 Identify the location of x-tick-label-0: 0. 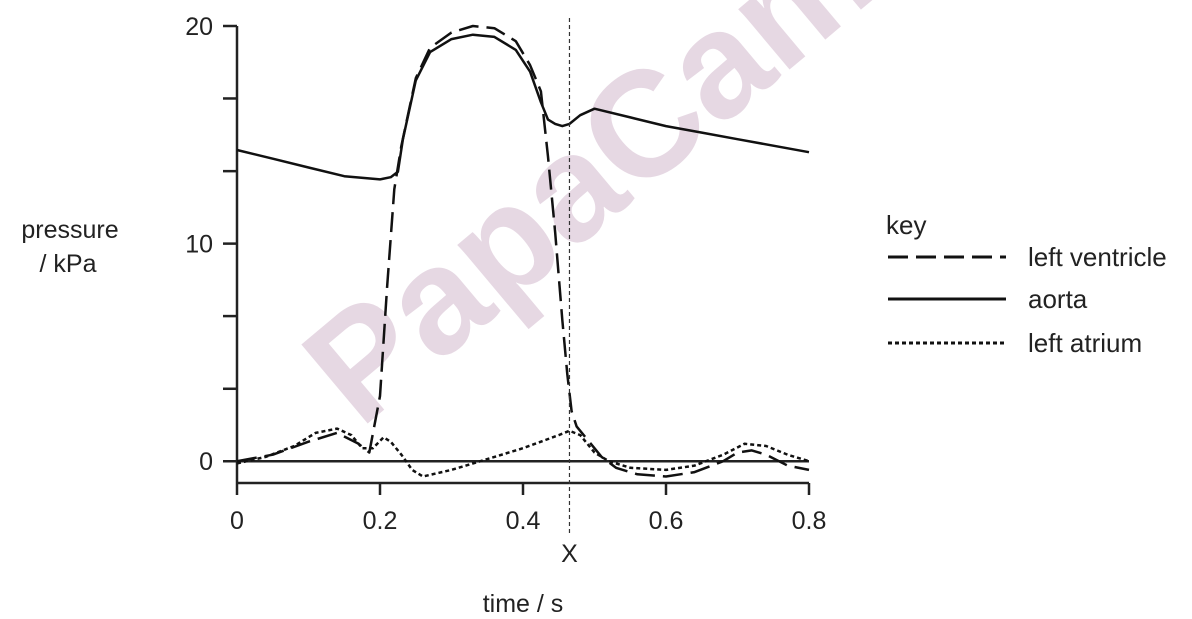
(237, 521).